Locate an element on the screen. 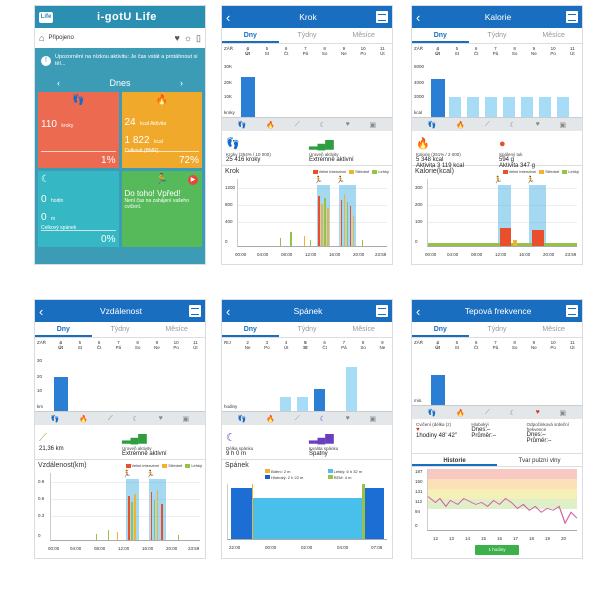 Image resolution: width=600 pixels, height=600 pixels. activity-window is located at coordinates (323, 215).